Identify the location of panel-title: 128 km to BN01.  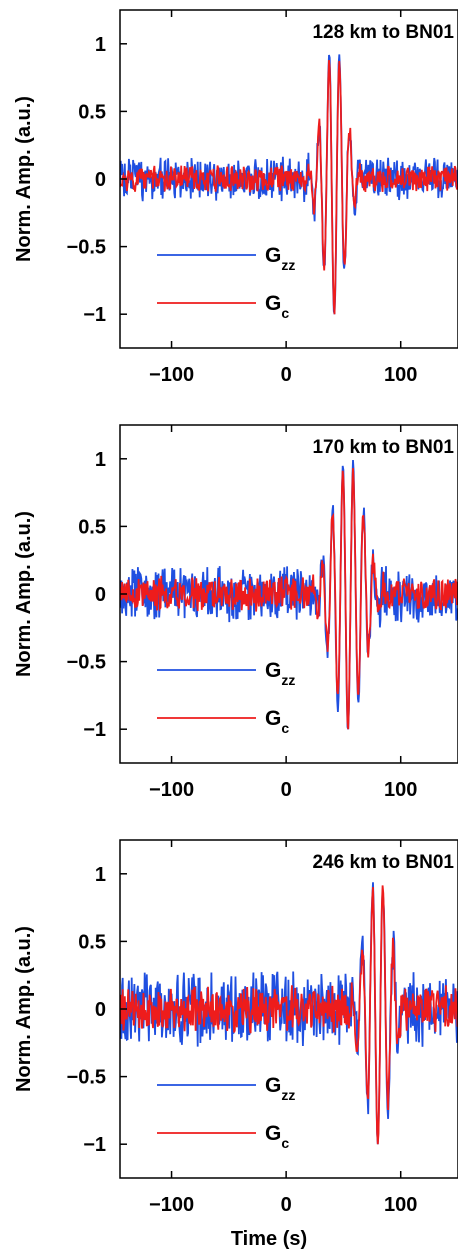
(383, 32).